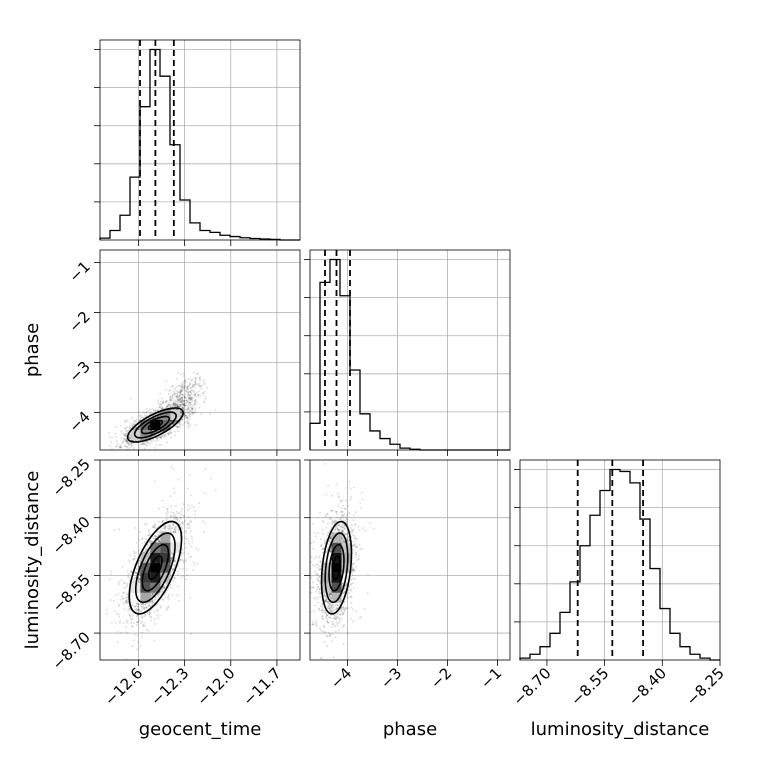  What do you see at coordinates (155, 425) in the screenshot?
I see `contour-line` at bounding box center [155, 425].